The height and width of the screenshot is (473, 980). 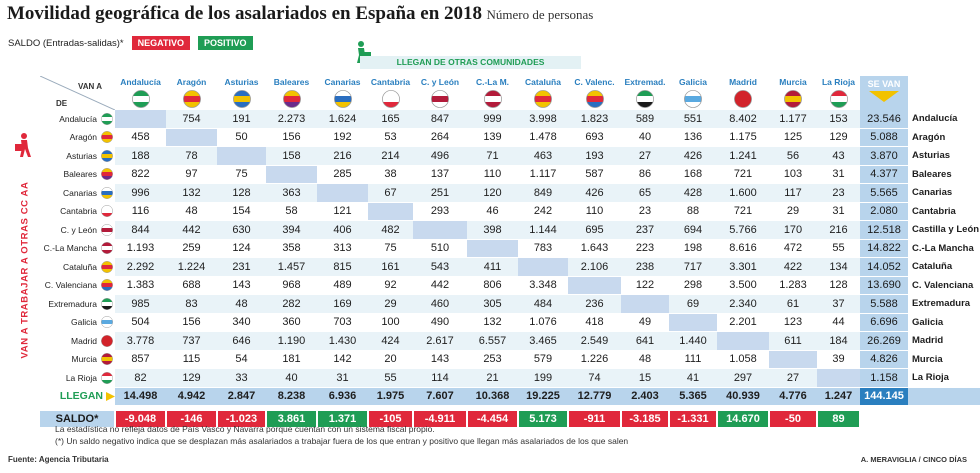 What do you see at coordinates (645, 230) in the screenshot?
I see `table-cell: 237` at bounding box center [645, 230].